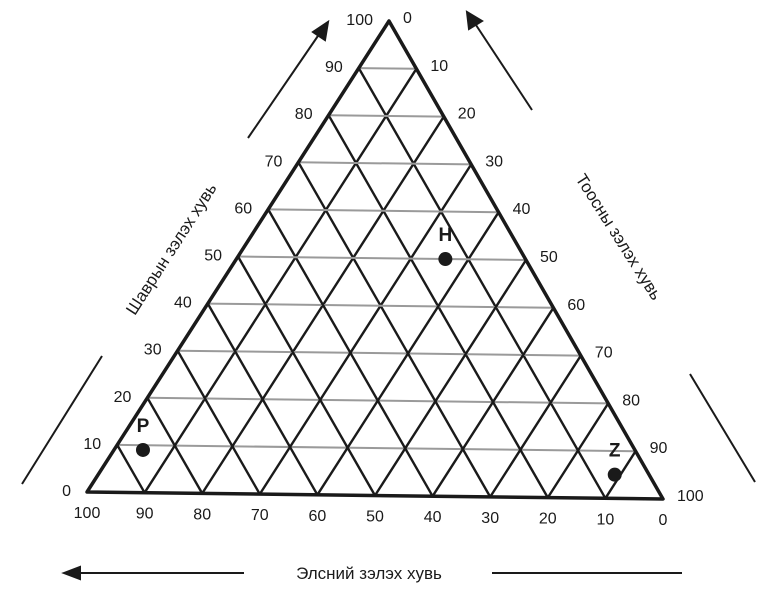  Describe the element at coordinates (663, 520) in the screenshot. I see `bottom-tick-label: 0` at that location.